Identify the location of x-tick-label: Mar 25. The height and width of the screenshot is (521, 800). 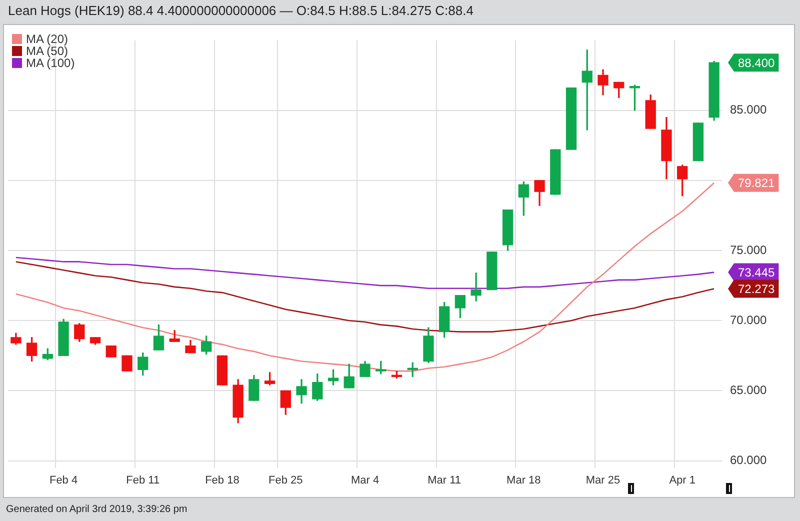
(603, 480).